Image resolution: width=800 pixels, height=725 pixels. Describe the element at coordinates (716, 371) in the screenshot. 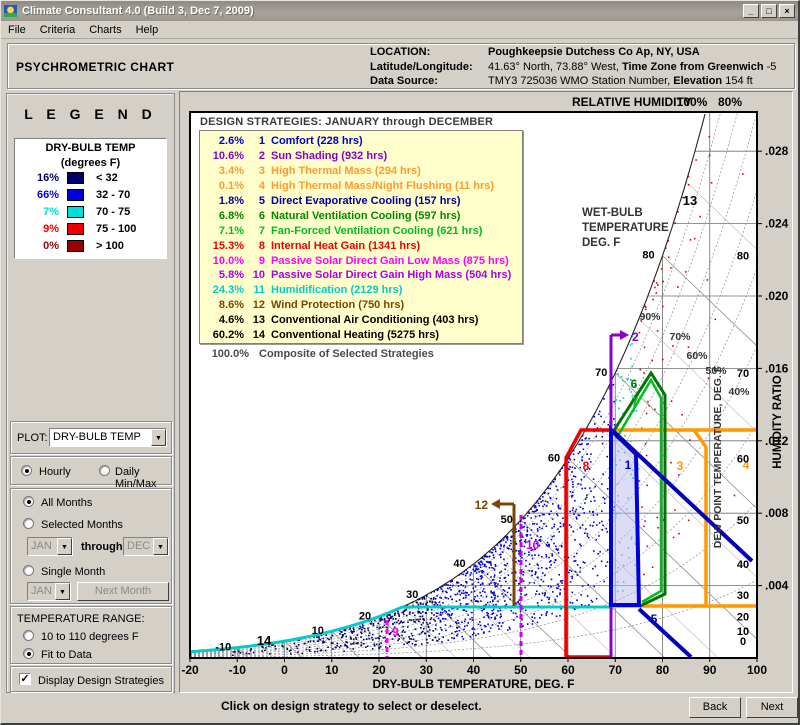

I see `svg-text: 50%` at that location.